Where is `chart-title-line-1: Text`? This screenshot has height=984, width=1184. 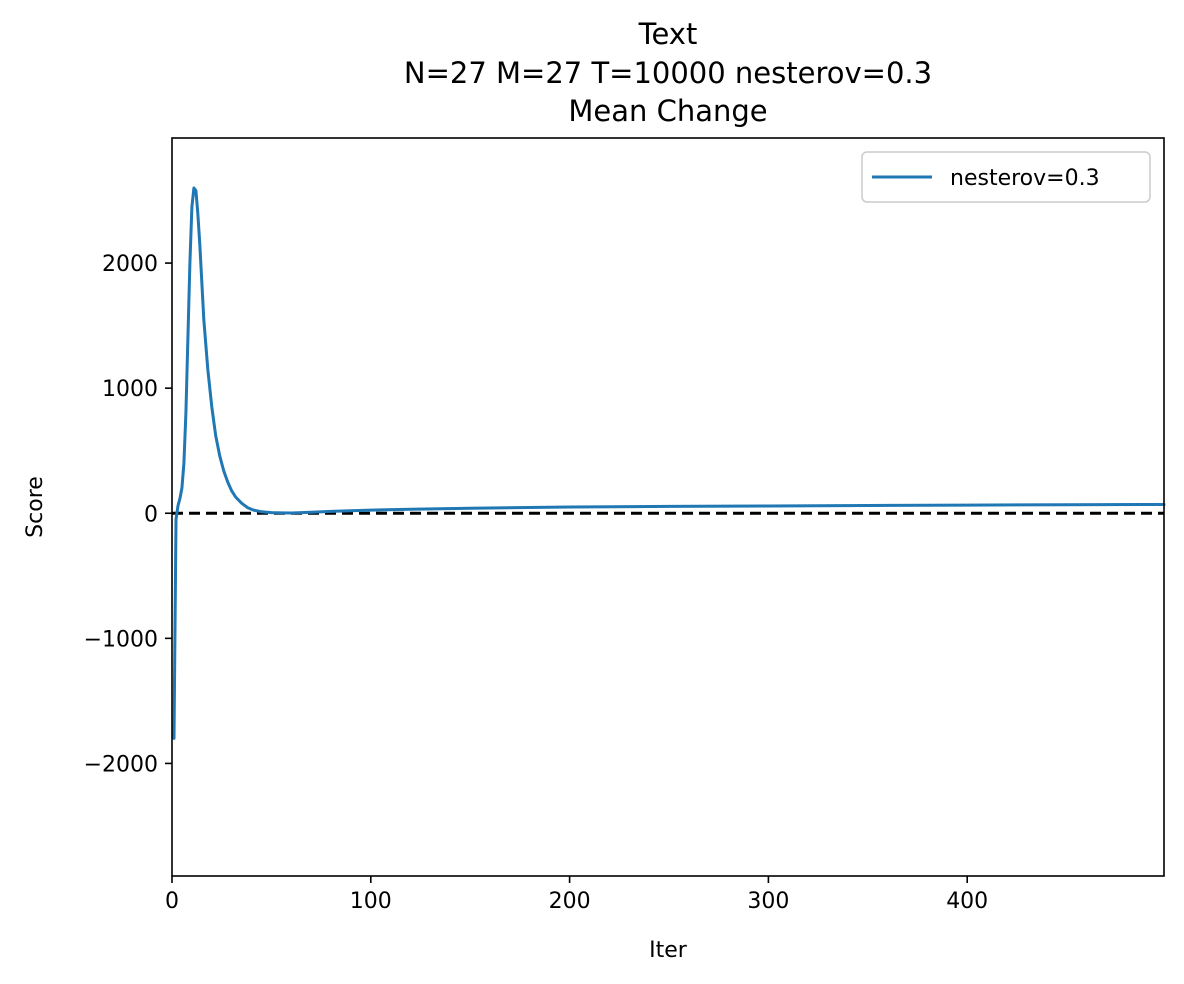
chart-title-line-1: Text is located at coordinates (668, 34).